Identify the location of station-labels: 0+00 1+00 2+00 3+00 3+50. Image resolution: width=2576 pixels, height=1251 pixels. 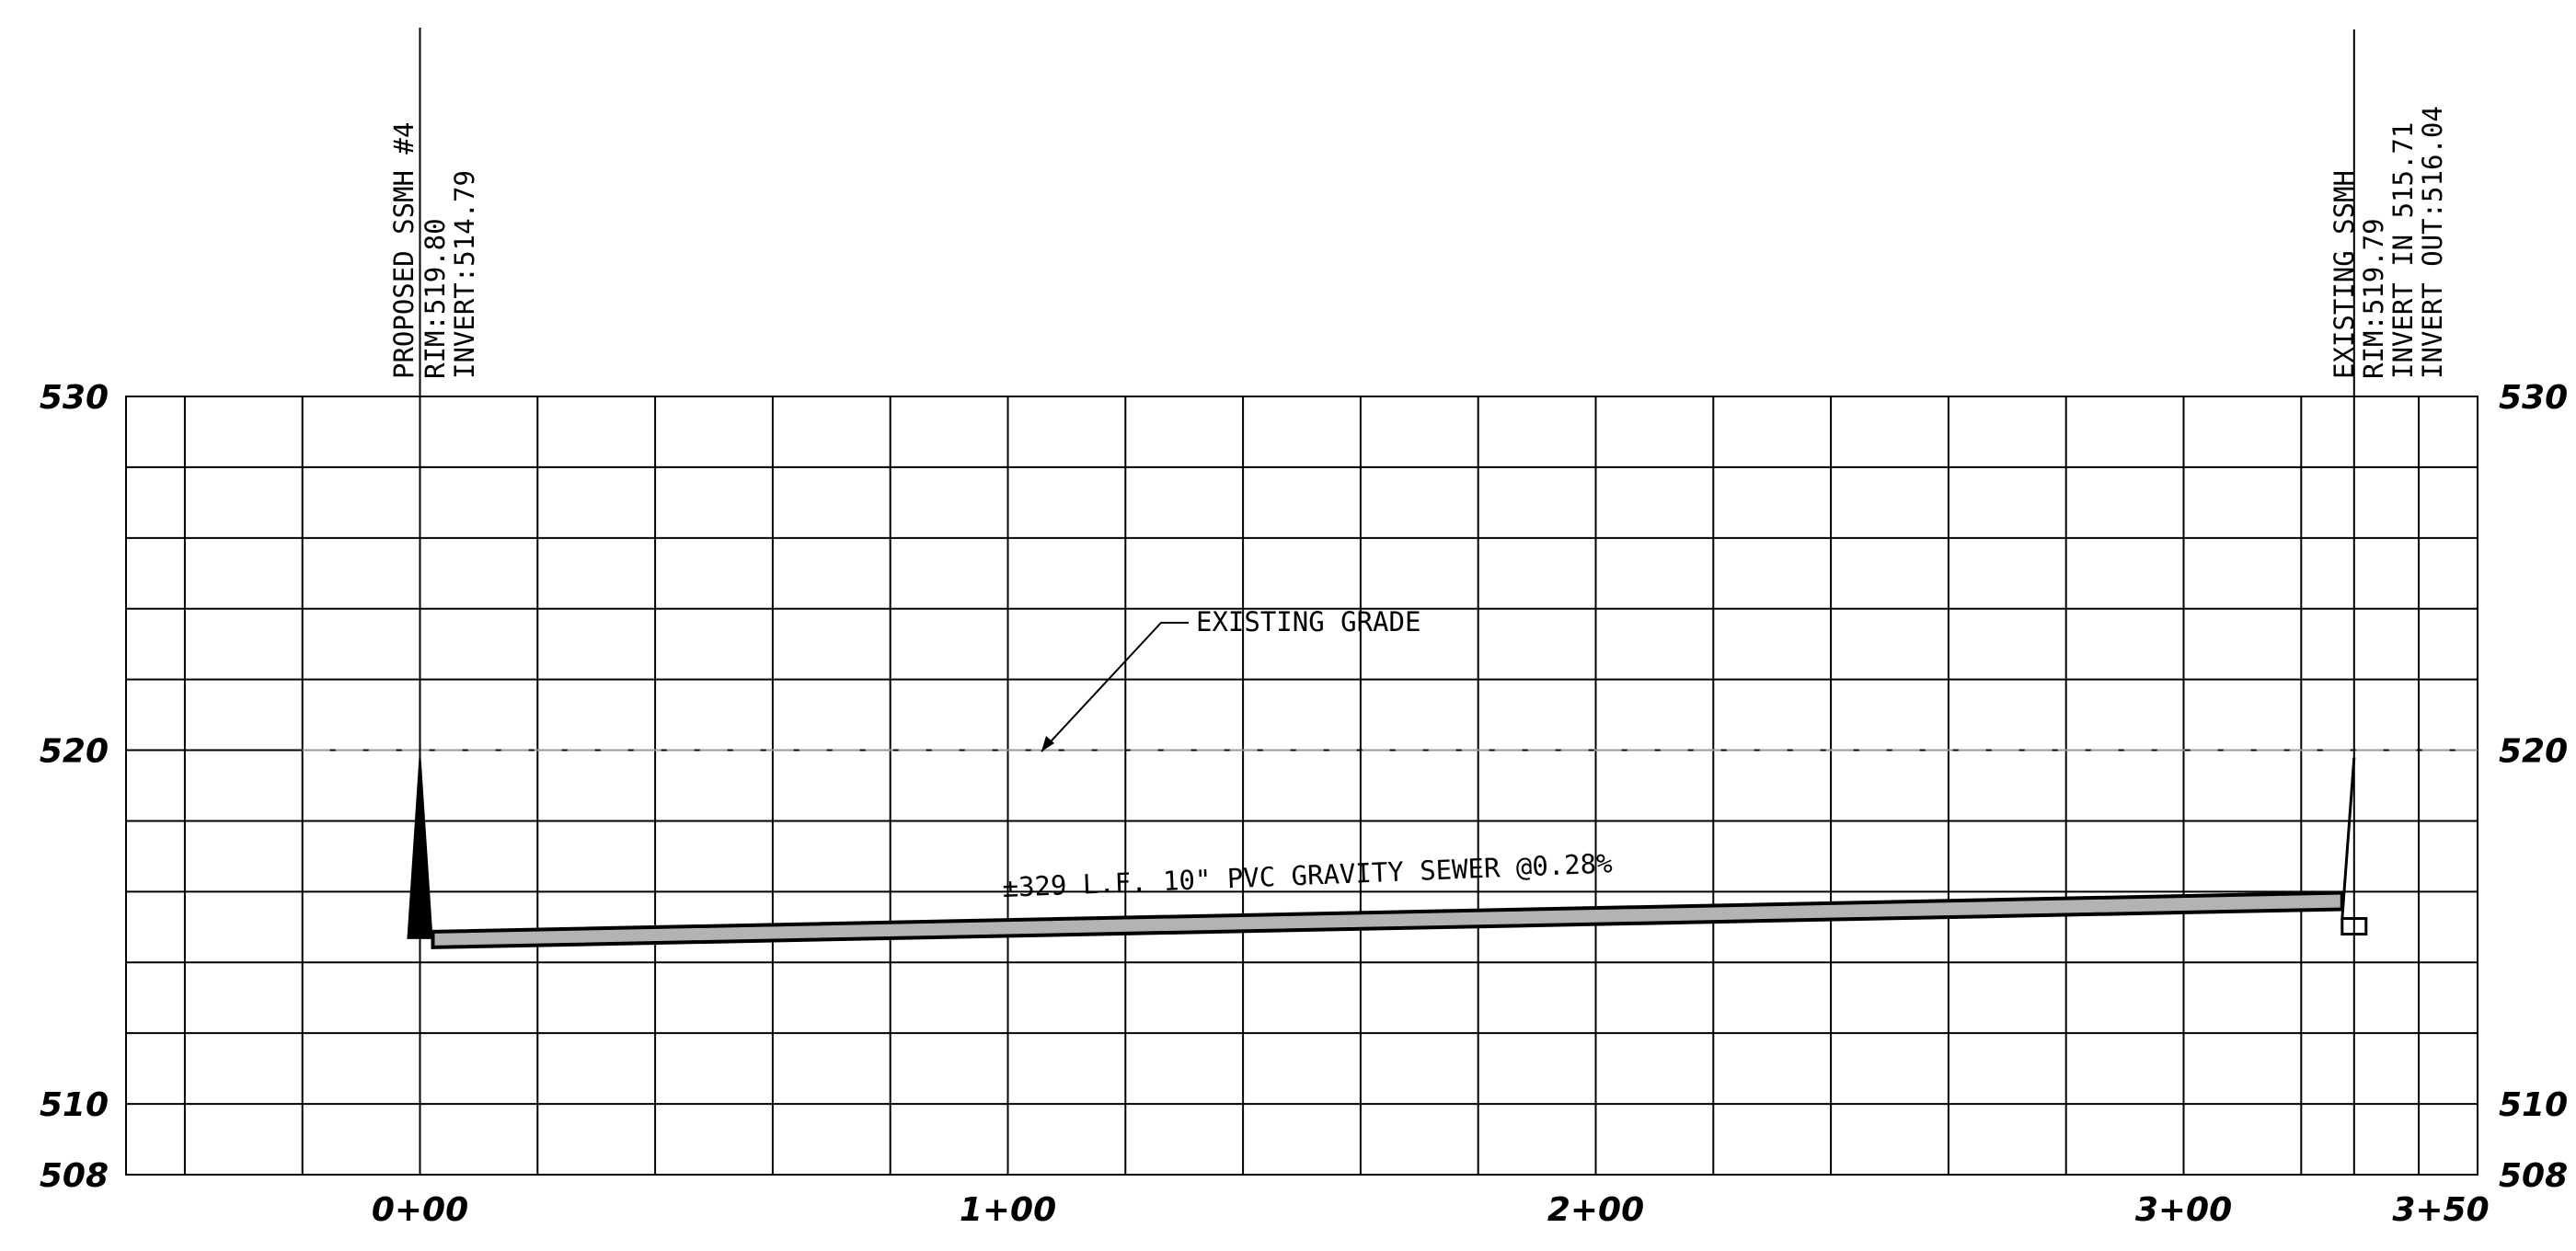
(1431, 1210).